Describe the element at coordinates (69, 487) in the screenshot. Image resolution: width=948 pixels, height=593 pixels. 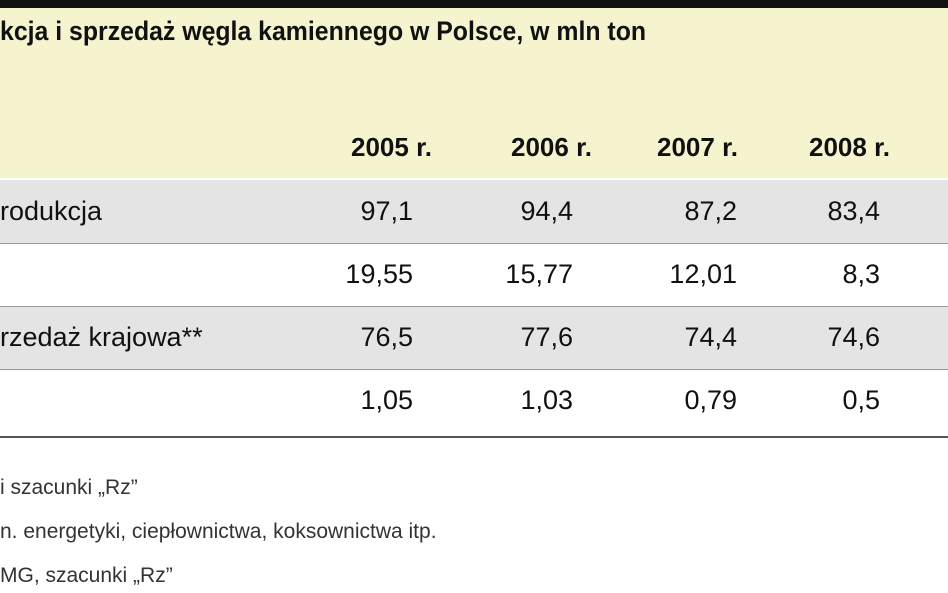
I see `footnote: i szacunki „Rz”` at that location.